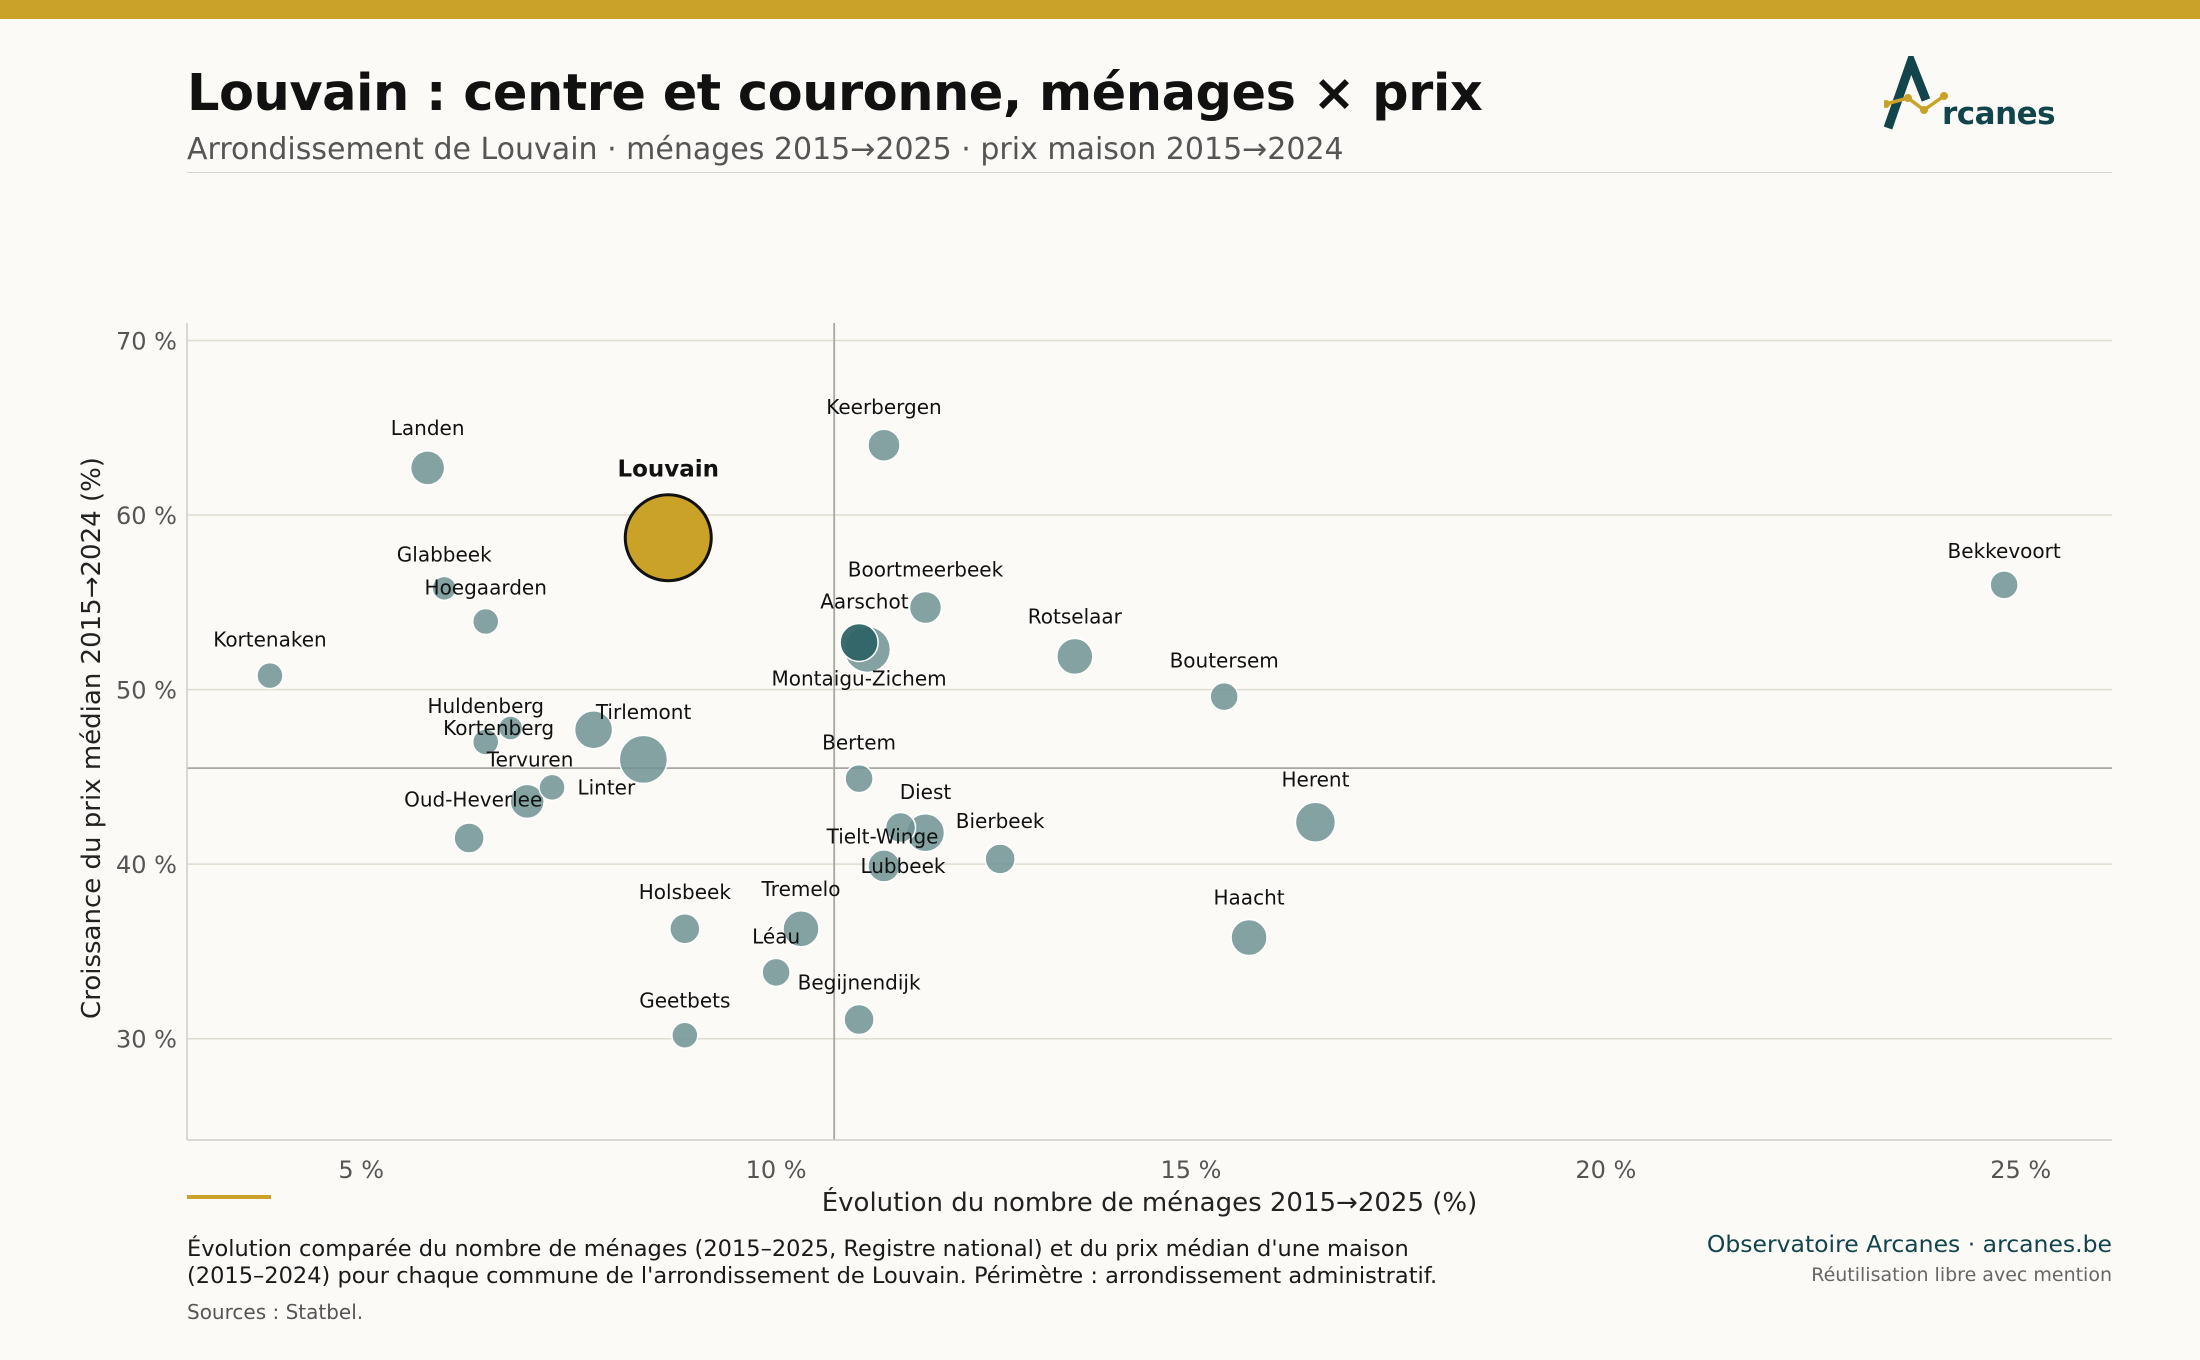  I want to click on footer-brand: Observatoire Arcanes · arcanes.be, so click(1909, 1244).